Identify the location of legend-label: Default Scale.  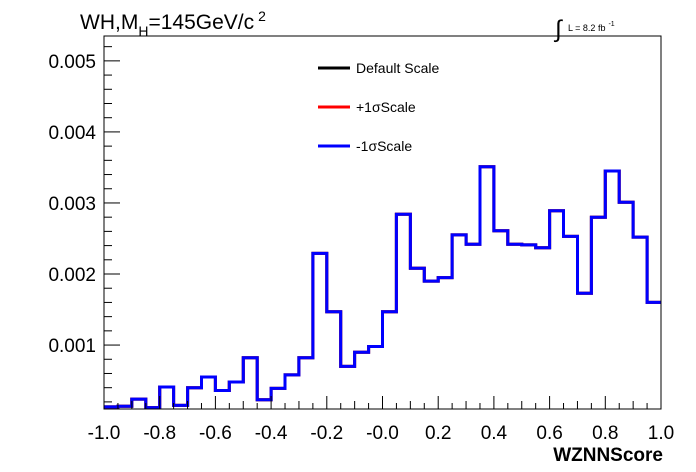
(397, 68).